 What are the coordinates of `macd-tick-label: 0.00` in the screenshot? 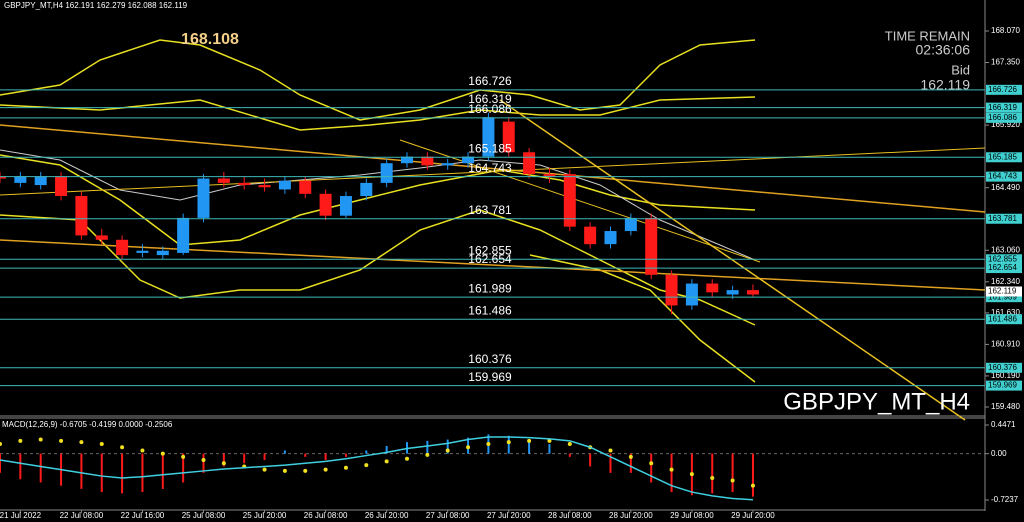 It's located at (999, 453).